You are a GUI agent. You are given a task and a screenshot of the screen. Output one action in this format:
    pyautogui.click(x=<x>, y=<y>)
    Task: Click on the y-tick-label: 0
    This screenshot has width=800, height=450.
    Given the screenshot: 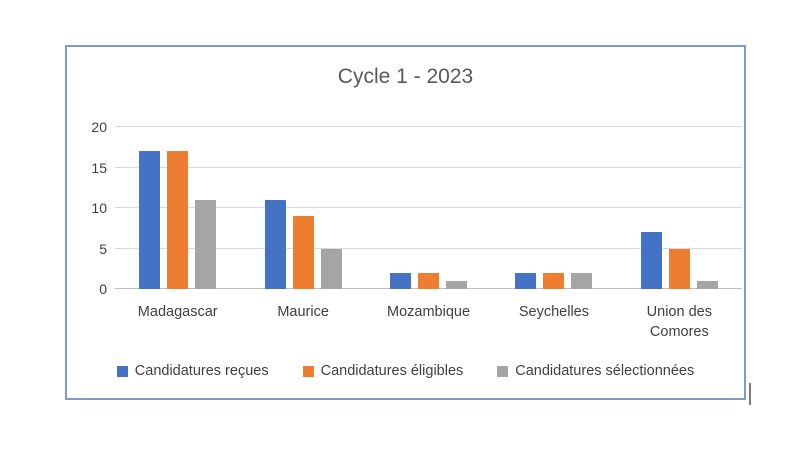 What is the action you would take?
    pyautogui.click(x=103, y=289)
    